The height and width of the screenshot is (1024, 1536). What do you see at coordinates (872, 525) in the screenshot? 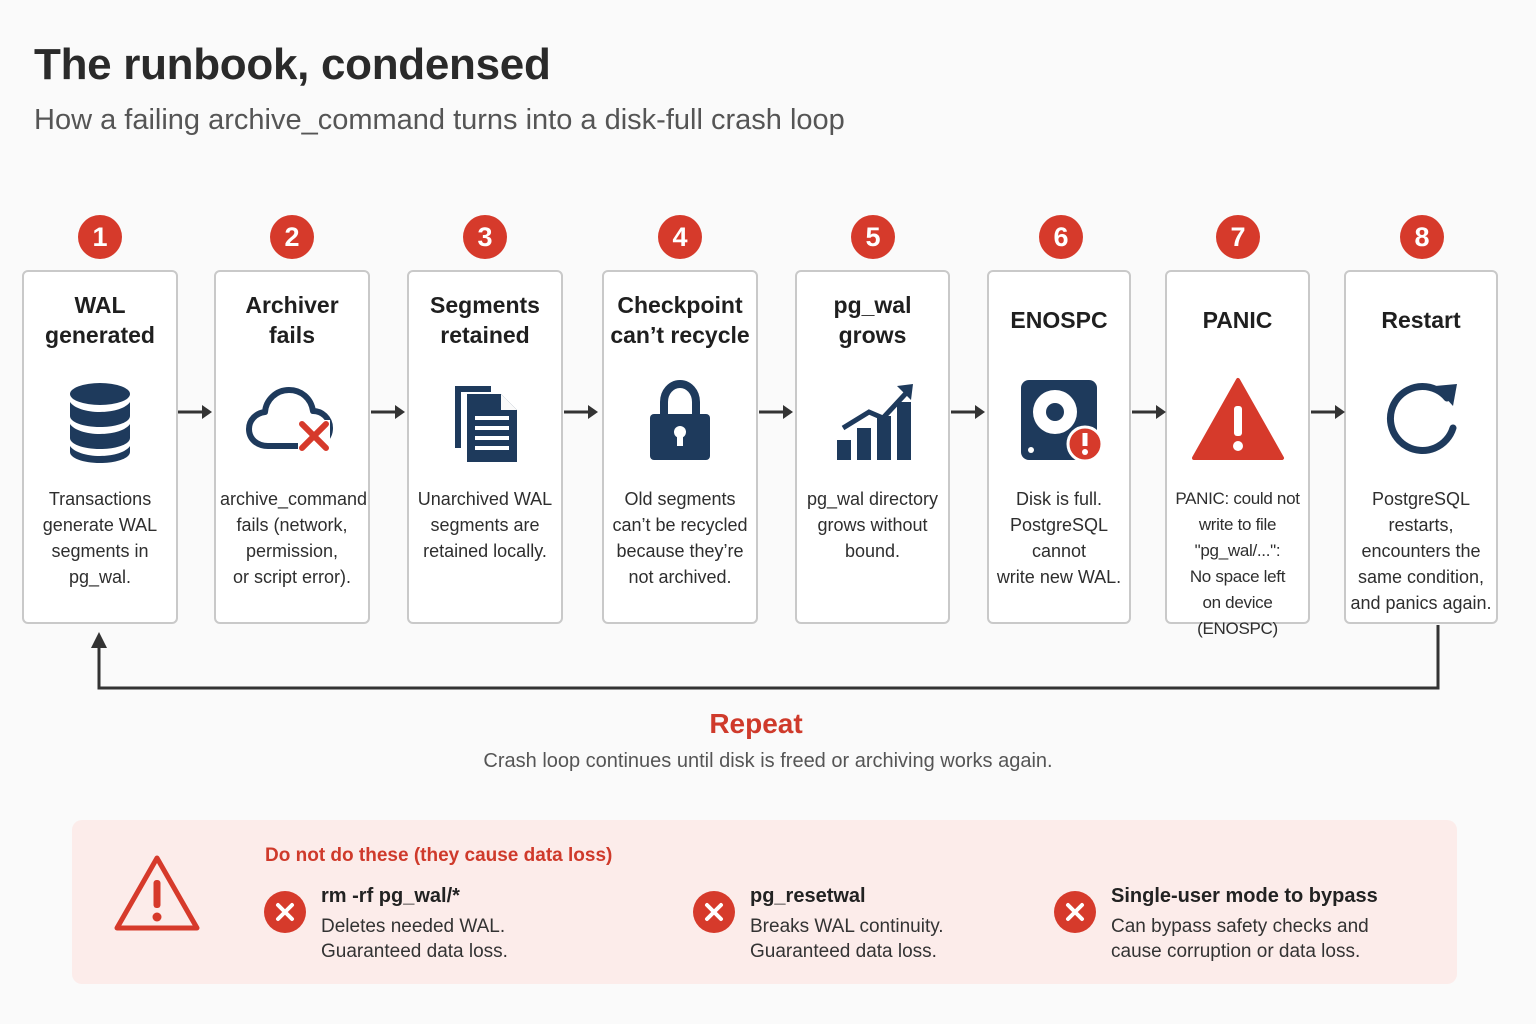
I see `step-description: pg_wal directory grows without bound.` at bounding box center [872, 525].